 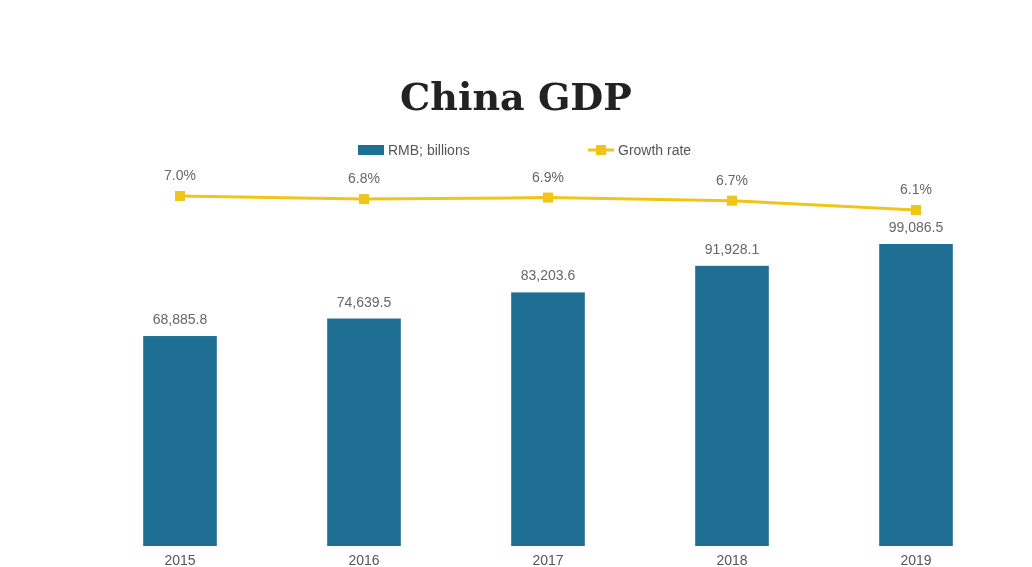 I want to click on x-tick-label: 2015, so click(x=180, y=559).